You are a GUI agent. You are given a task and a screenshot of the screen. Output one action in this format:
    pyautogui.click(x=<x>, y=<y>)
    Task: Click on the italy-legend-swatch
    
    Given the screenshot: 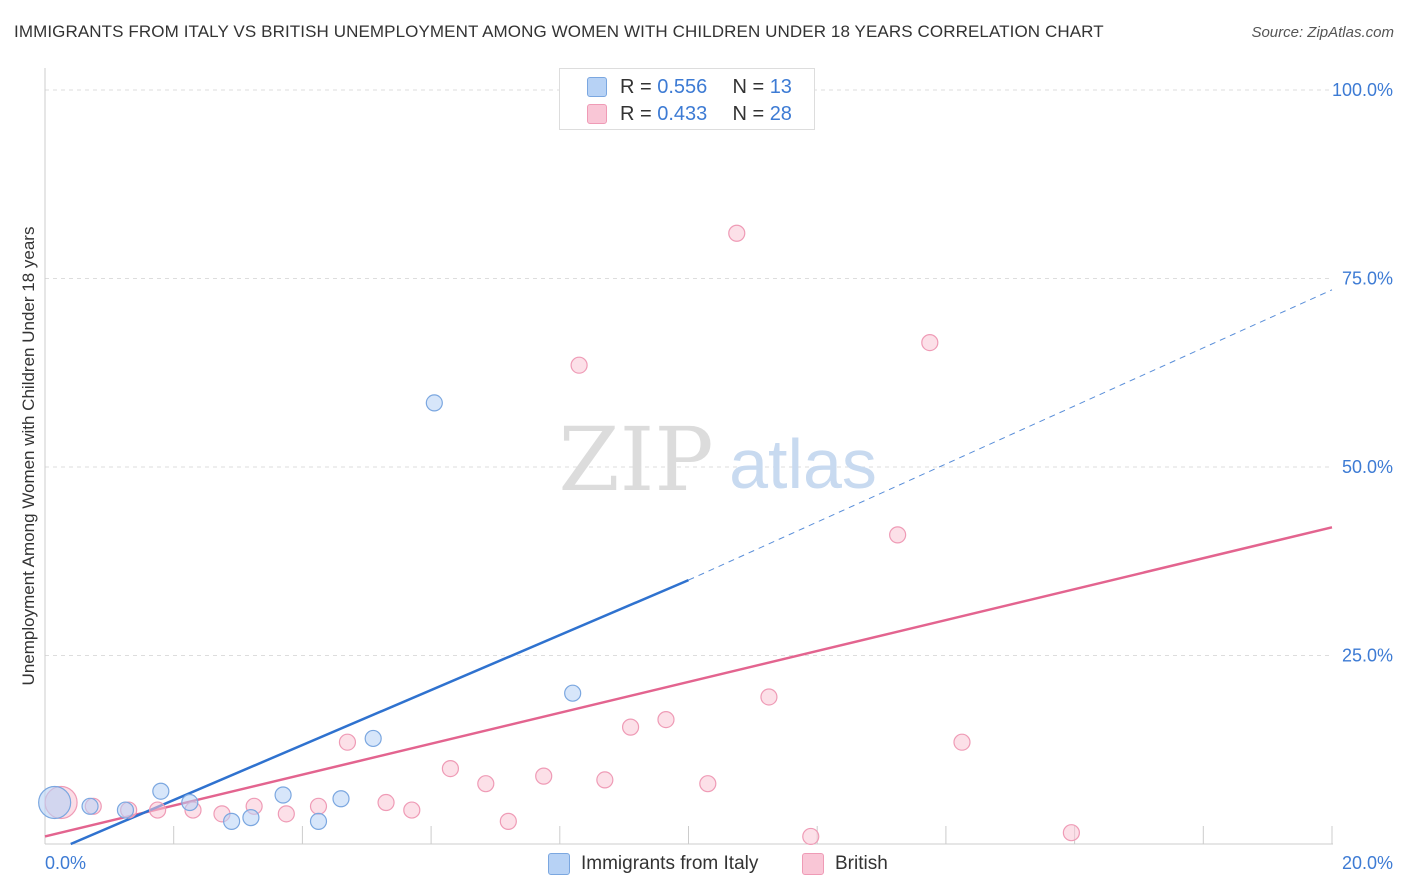 What is the action you would take?
    pyautogui.click(x=559, y=864)
    